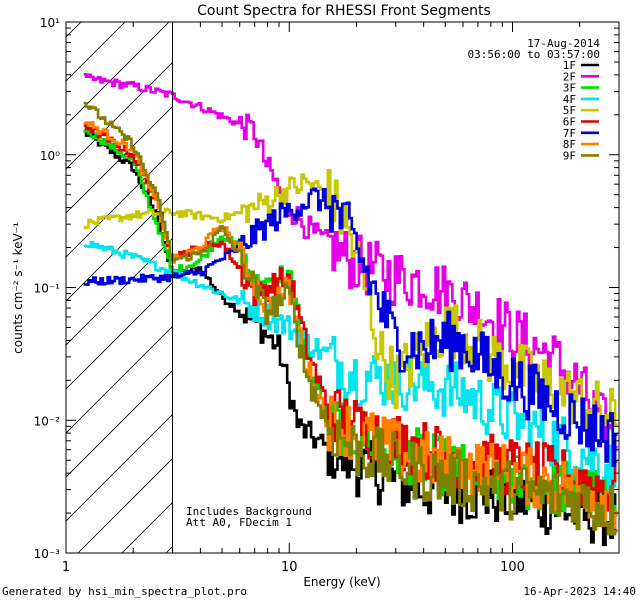 The width and height of the screenshot is (640, 600). I want to click on y-axis-label: counts cm⁻² s⁻¹ keV⁻¹, so click(18, 288).